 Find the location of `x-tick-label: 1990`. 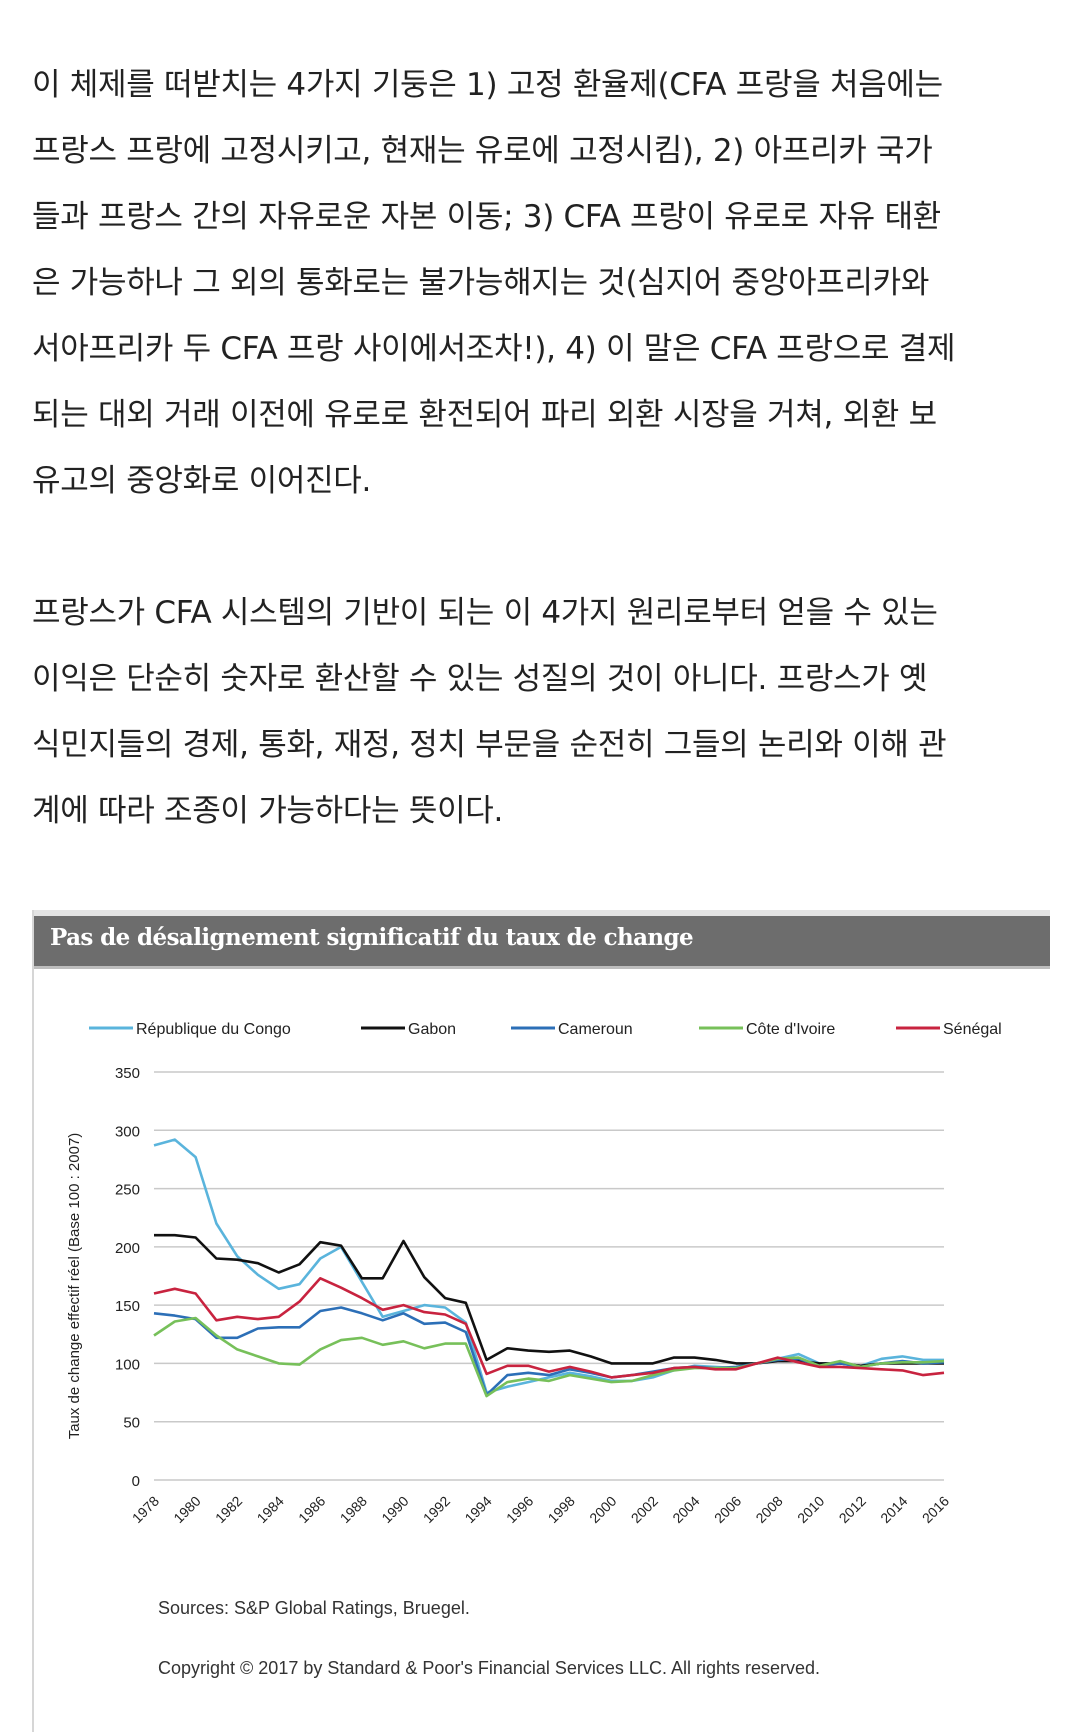

x-tick-label: 1990 is located at coordinates (394, 1509).